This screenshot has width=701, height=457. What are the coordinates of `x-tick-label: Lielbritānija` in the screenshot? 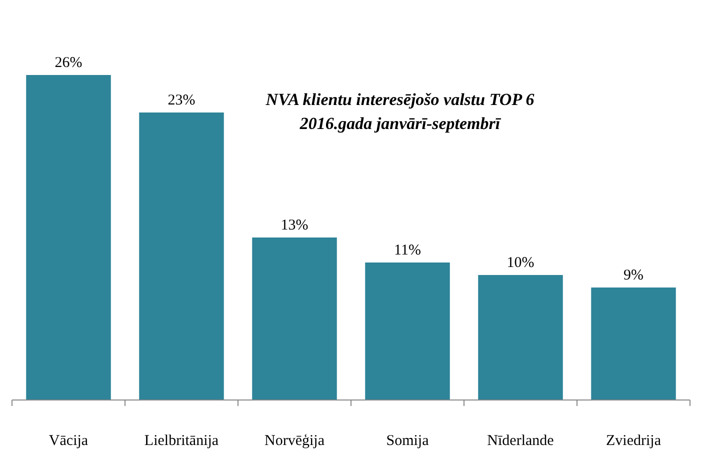 It's located at (181, 441).